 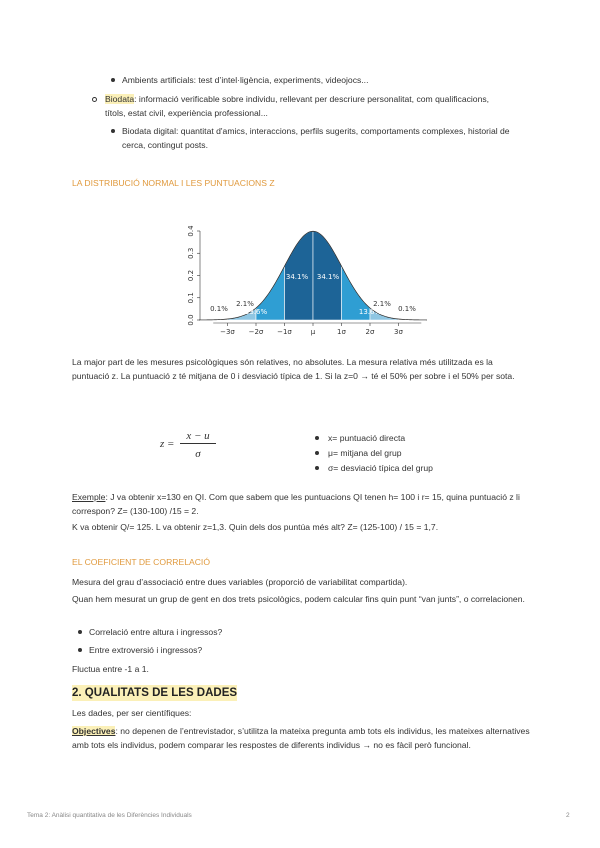 What do you see at coordinates (198, 454) in the screenshot?
I see `formula-denominator: σ` at bounding box center [198, 454].